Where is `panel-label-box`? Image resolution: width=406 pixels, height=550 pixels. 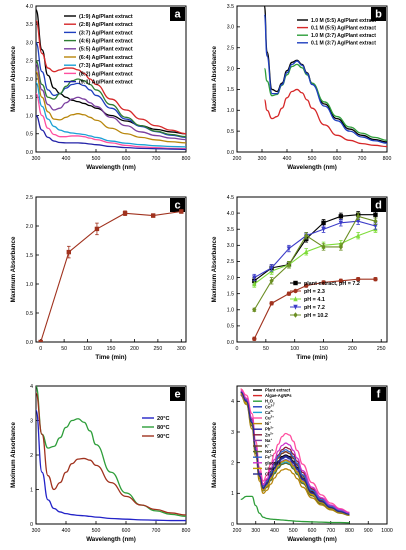 panel-label-box is located at coordinates (177, 14).